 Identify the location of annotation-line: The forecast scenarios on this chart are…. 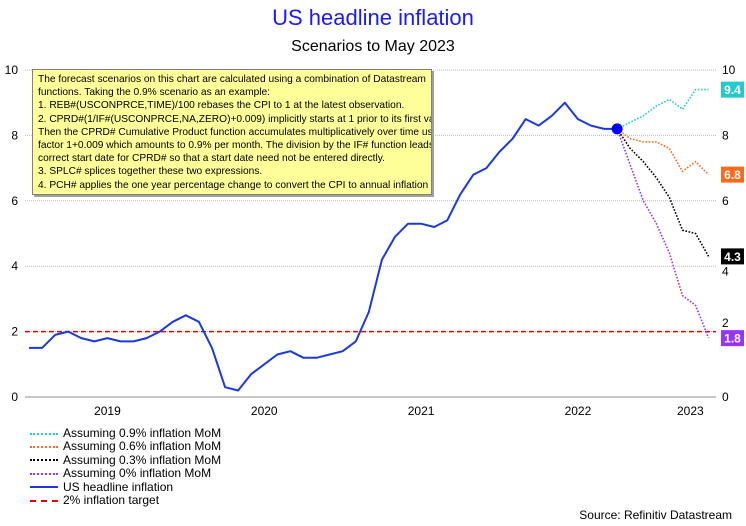
(232, 79).